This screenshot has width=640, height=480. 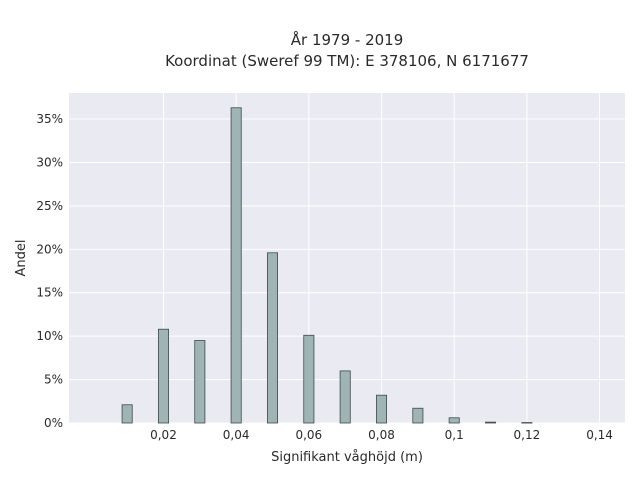 I want to click on y-tick-label: 20%, so click(x=49, y=249).